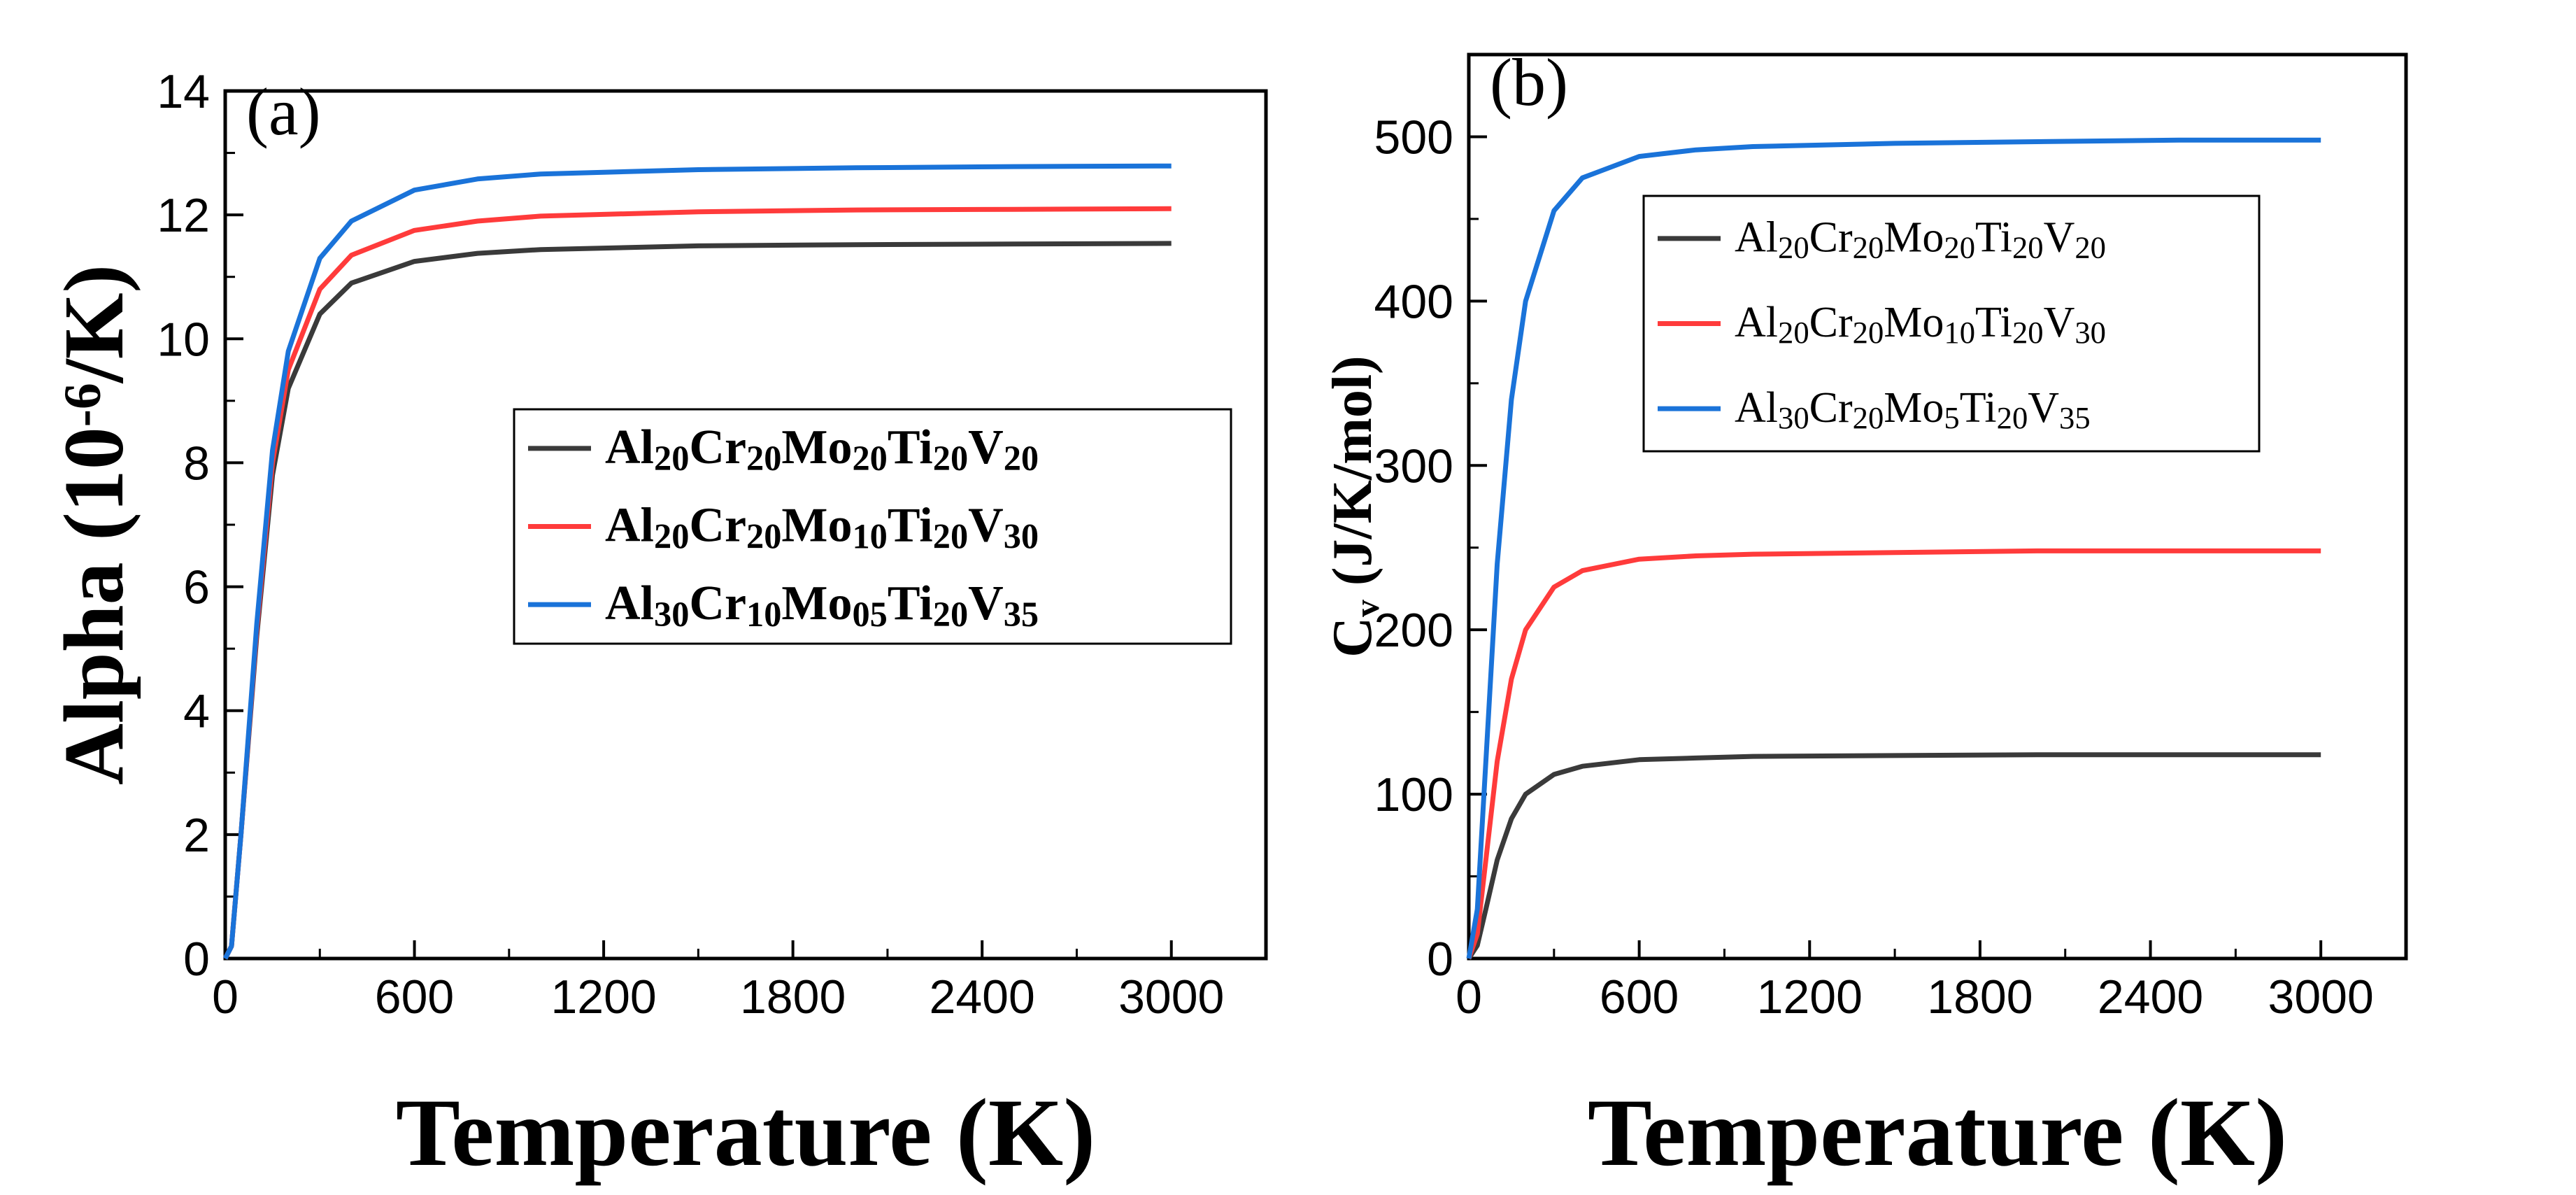  I want to click on legend-label-3: Al30Cr10Mo05Ti20V35, so click(822, 606).